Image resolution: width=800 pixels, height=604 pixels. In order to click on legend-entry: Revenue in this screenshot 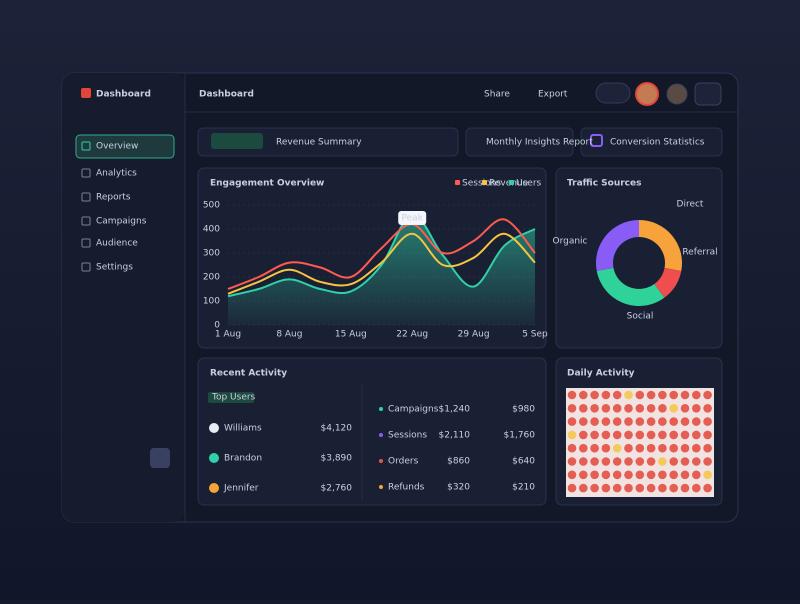, I will do `click(509, 184)`.